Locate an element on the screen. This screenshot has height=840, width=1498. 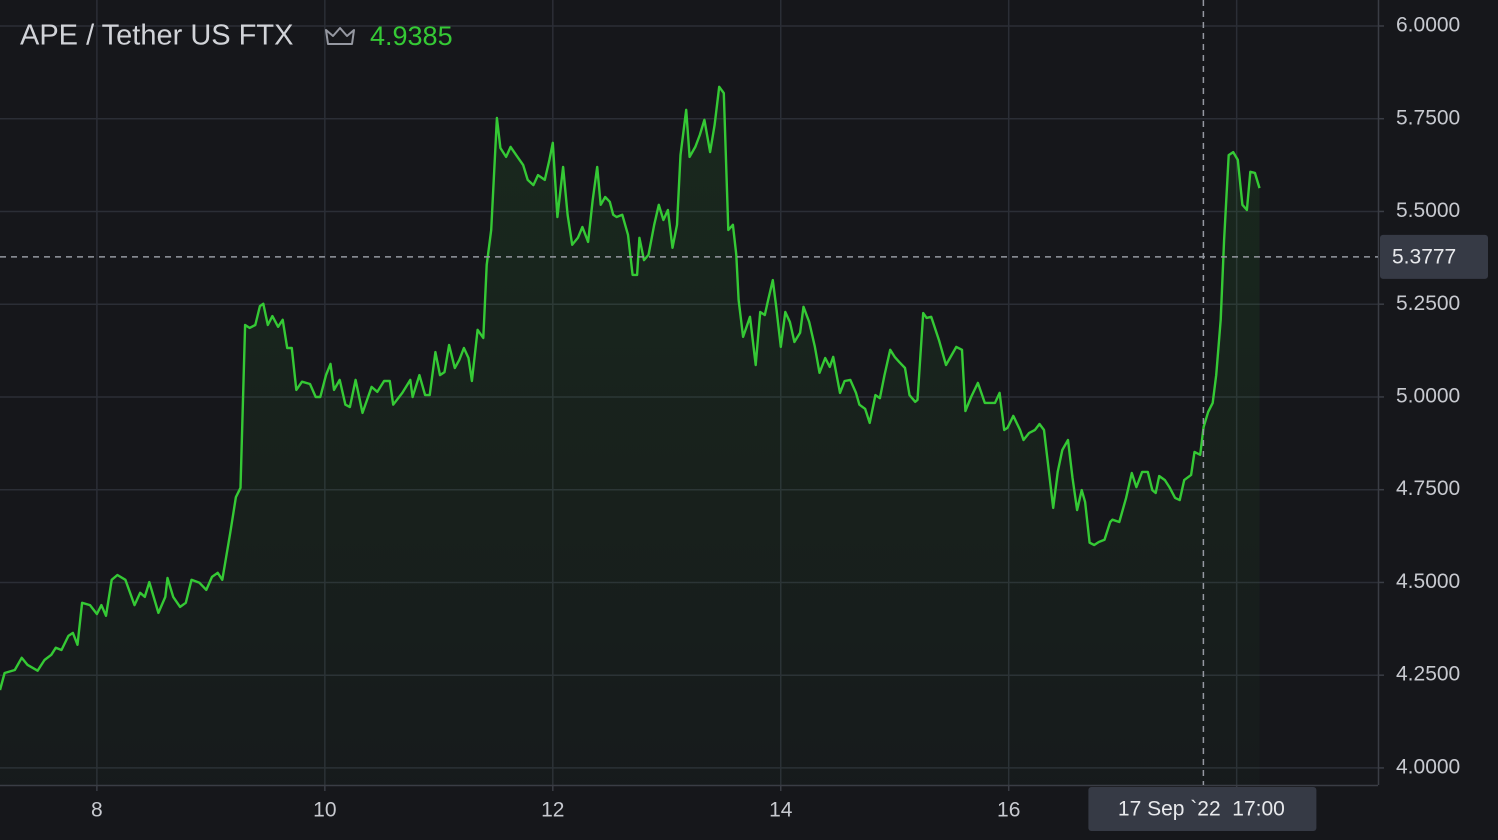
y-tick-label: 6.0000 is located at coordinates (1428, 25).